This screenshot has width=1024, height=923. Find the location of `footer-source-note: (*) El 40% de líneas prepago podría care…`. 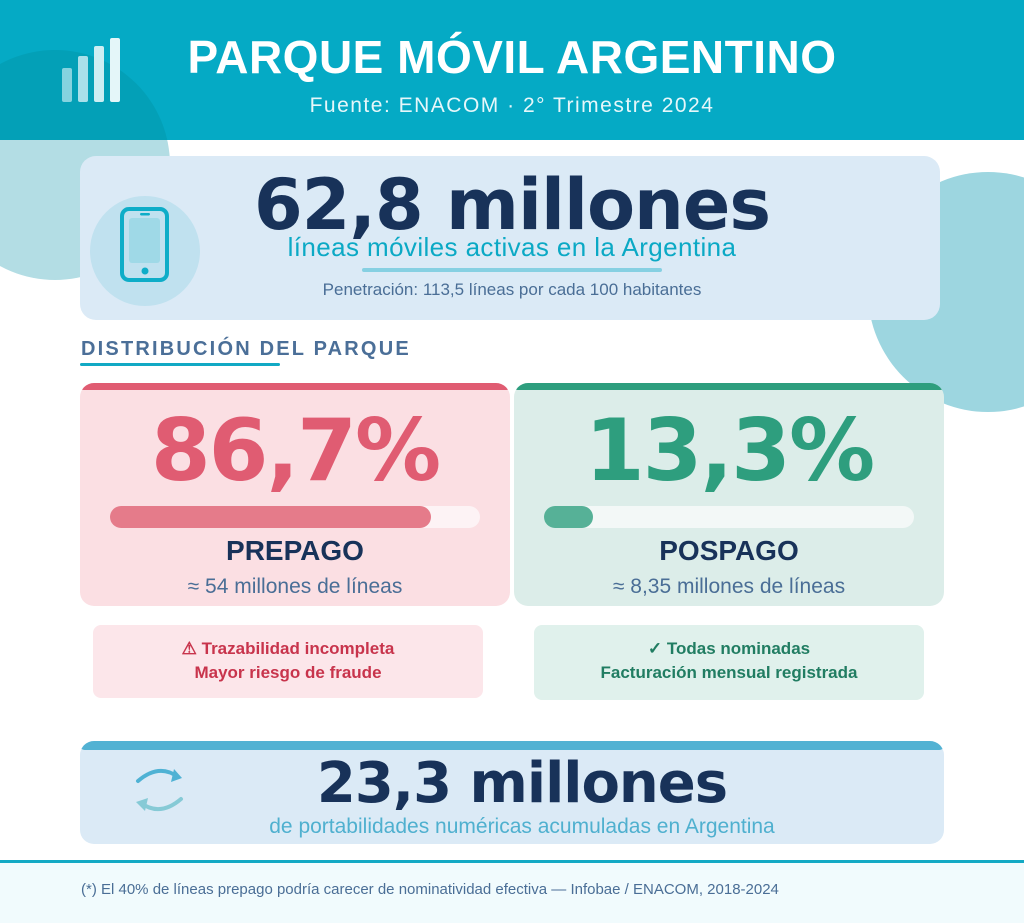

footer-source-note: (*) El 40% de líneas prepago podría care… is located at coordinates (430, 889).